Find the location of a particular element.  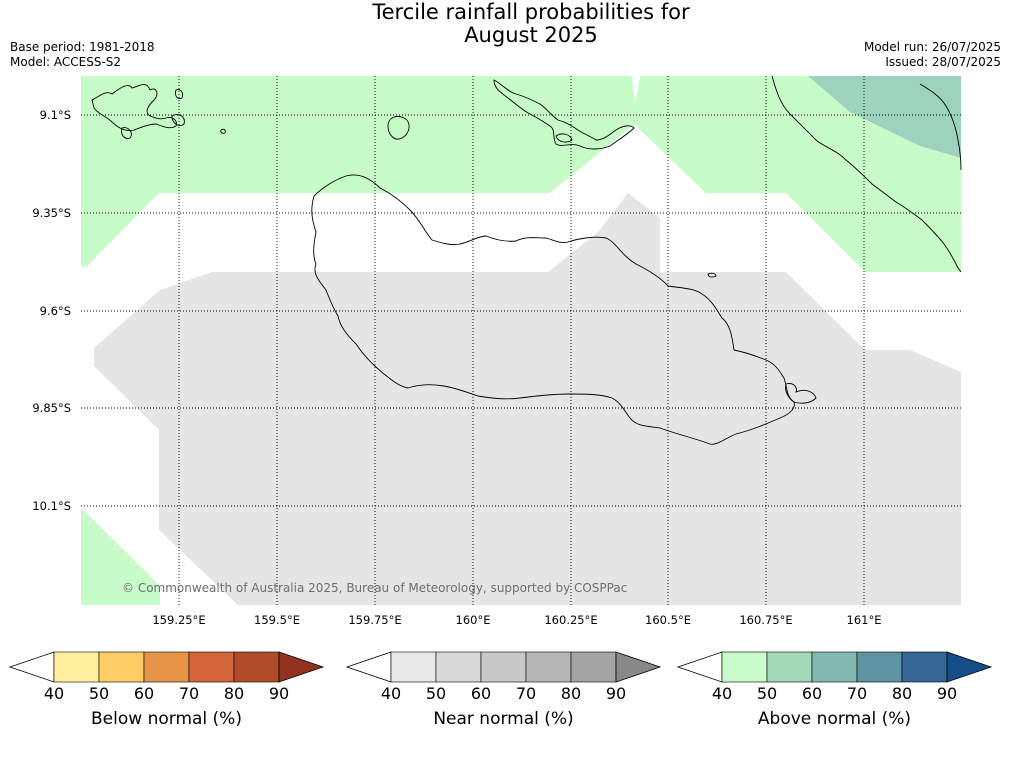

coastline-makira-north is located at coordinates (866, 174).